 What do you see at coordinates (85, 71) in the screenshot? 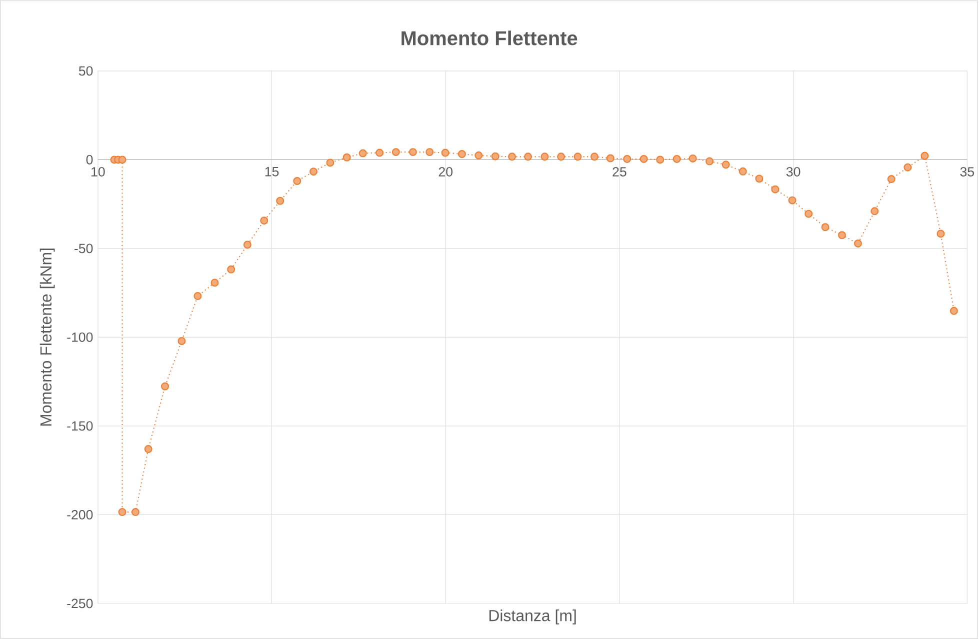
I see `y-tick-label: 50` at bounding box center [85, 71].